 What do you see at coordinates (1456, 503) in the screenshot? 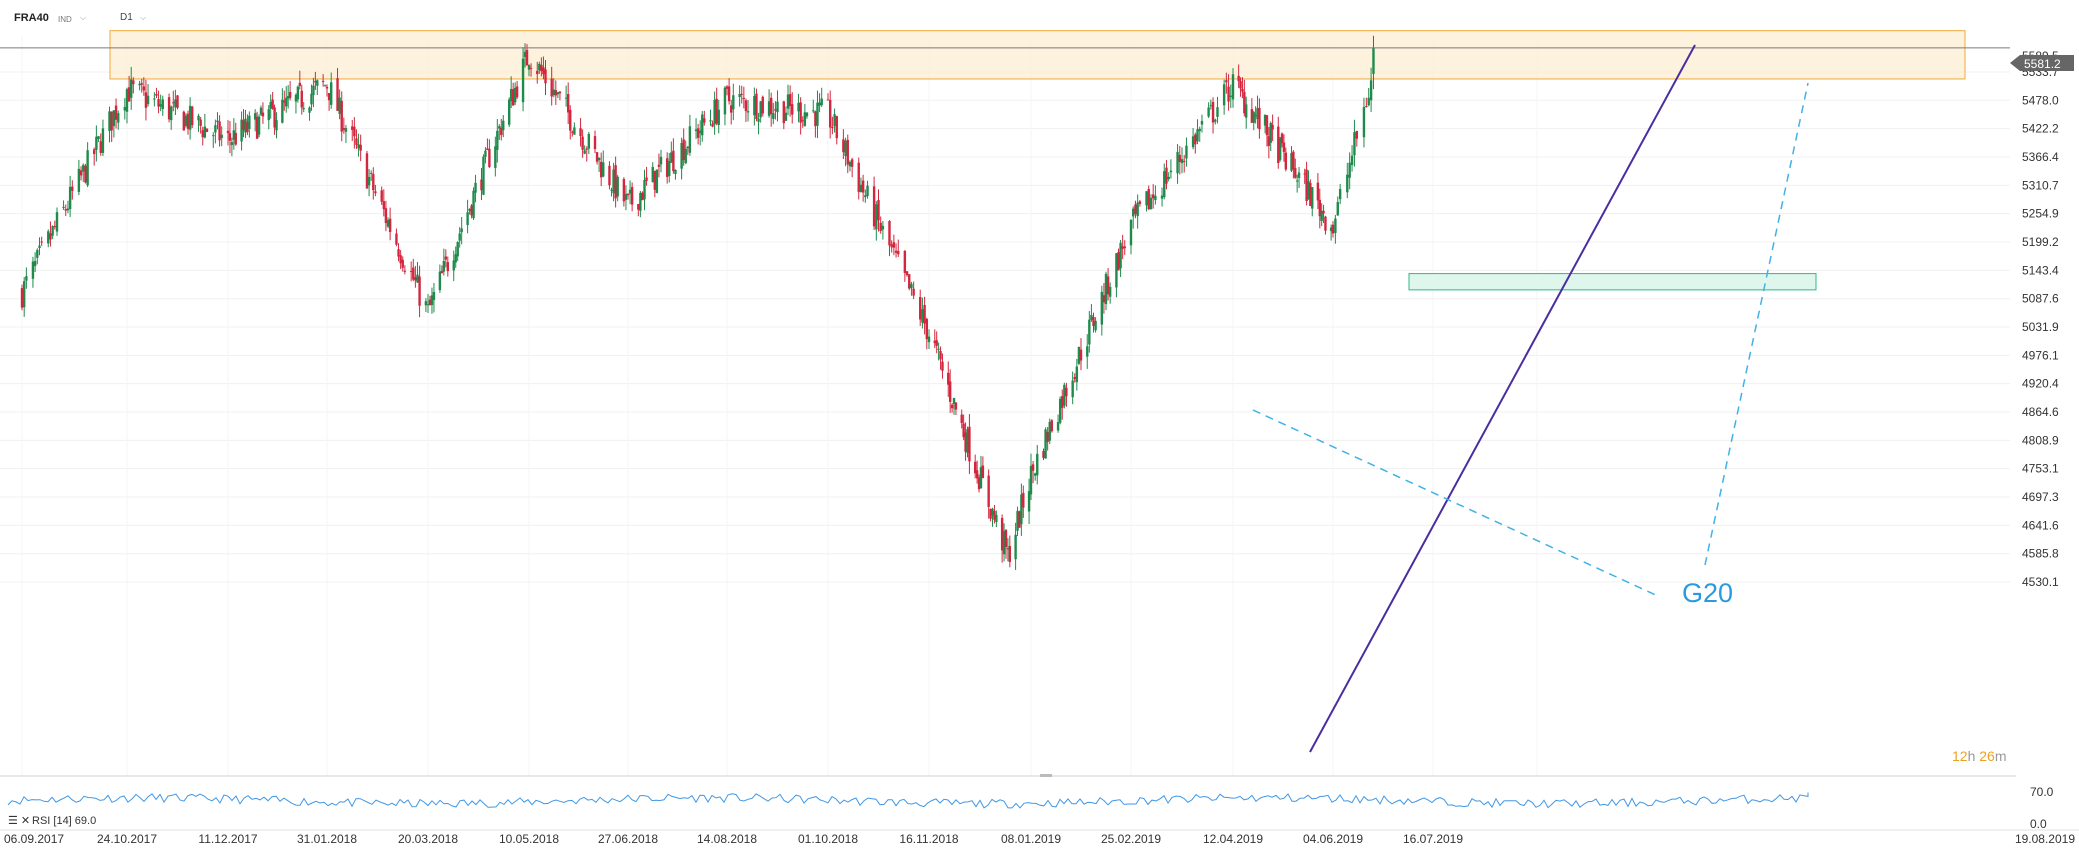
I see `dashed-downtrend-line` at bounding box center [1456, 503].